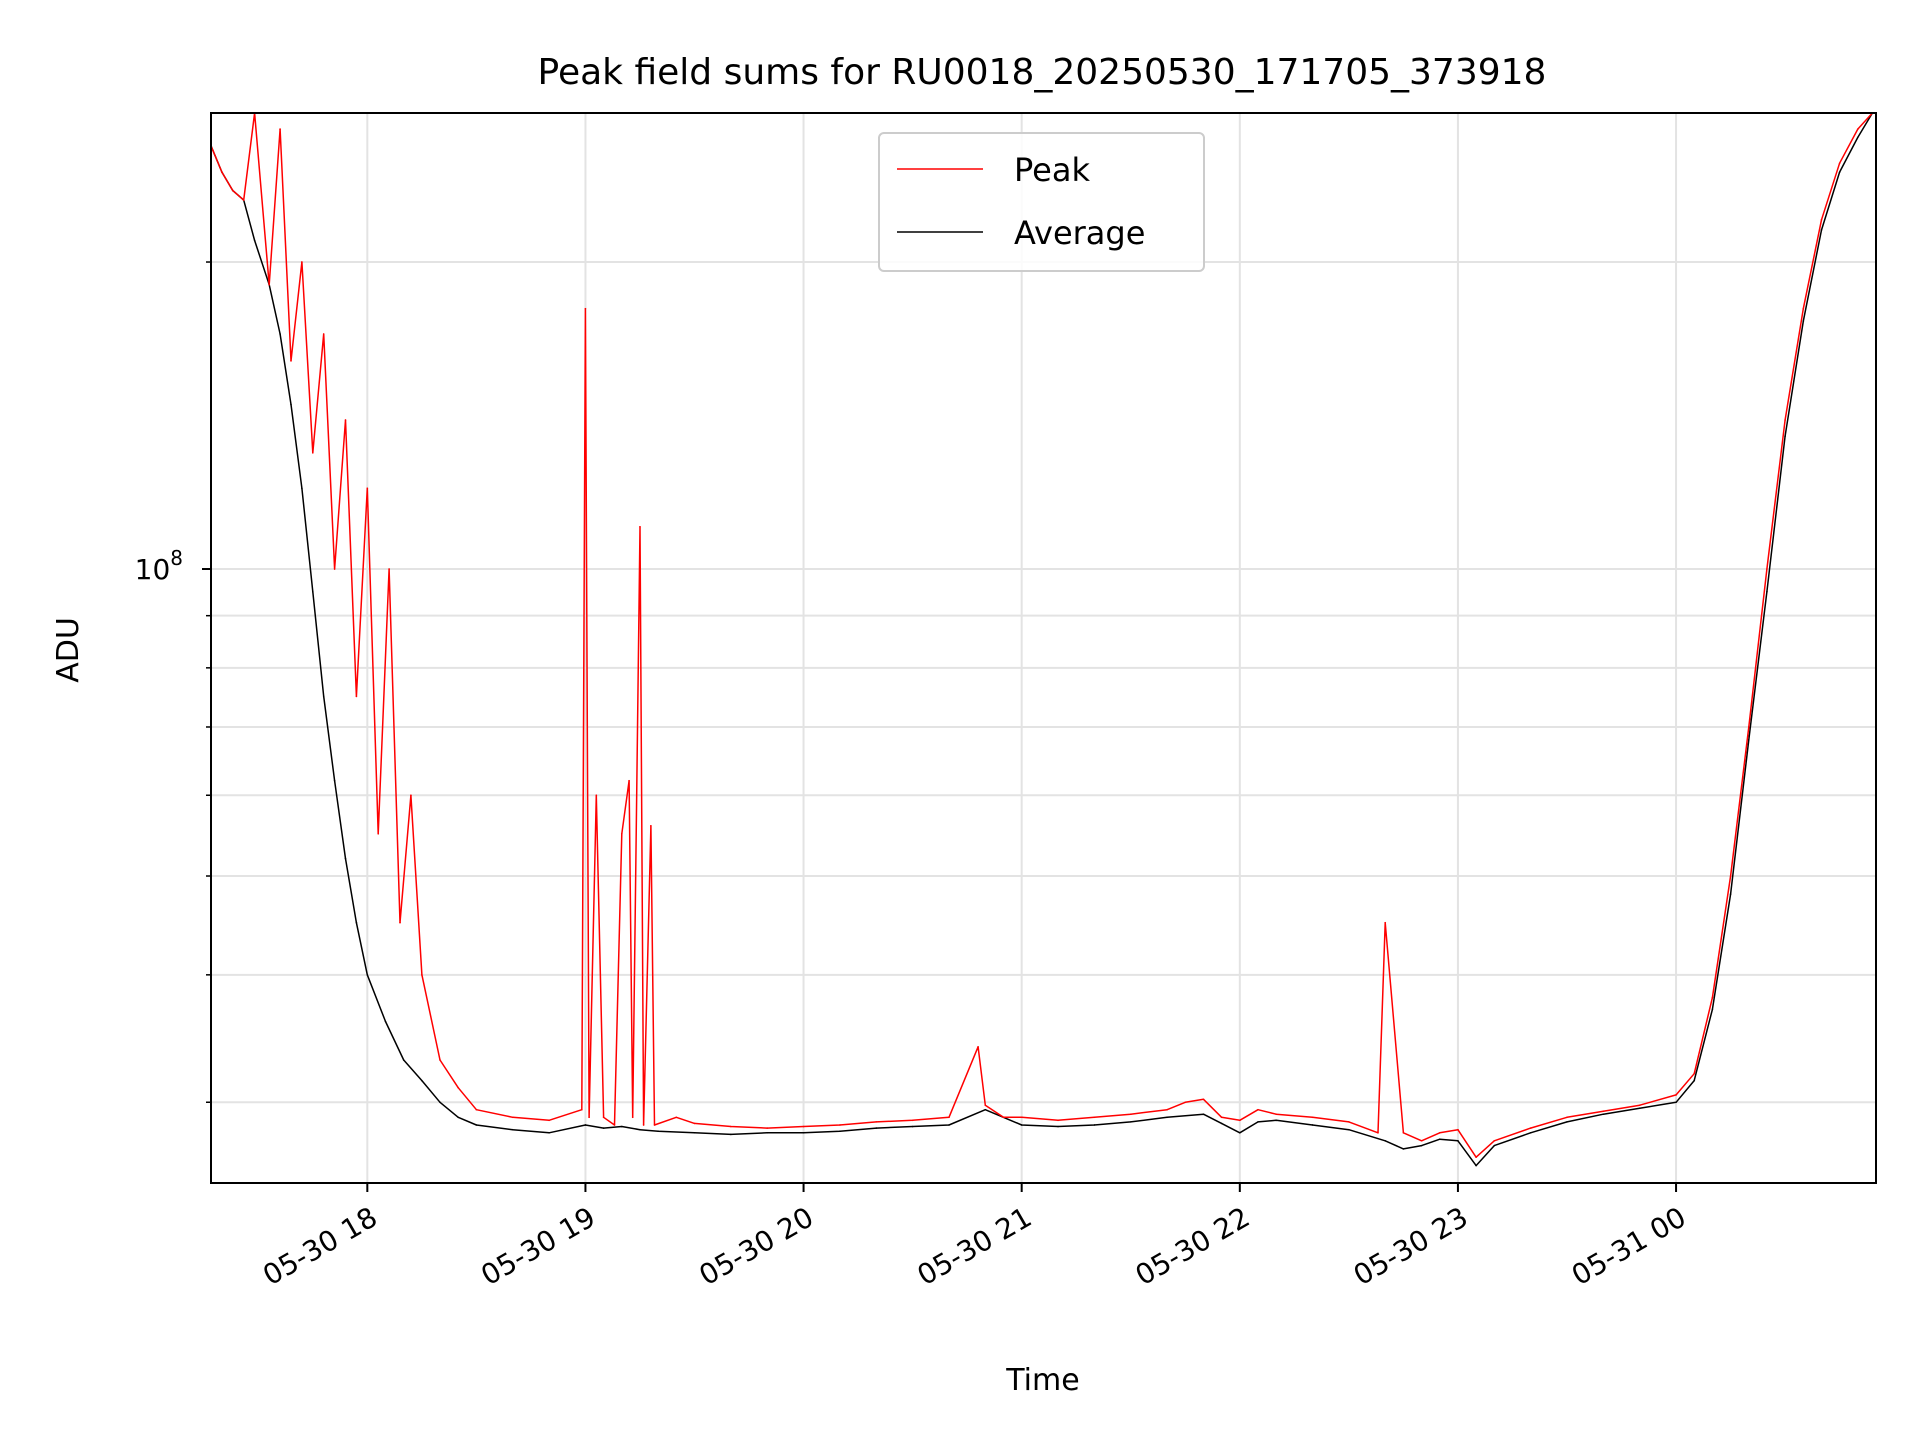 The width and height of the screenshot is (1920, 1440). Describe the element at coordinates (176, 558) in the screenshot. I see `y-tick-exponent: 8` at that location.